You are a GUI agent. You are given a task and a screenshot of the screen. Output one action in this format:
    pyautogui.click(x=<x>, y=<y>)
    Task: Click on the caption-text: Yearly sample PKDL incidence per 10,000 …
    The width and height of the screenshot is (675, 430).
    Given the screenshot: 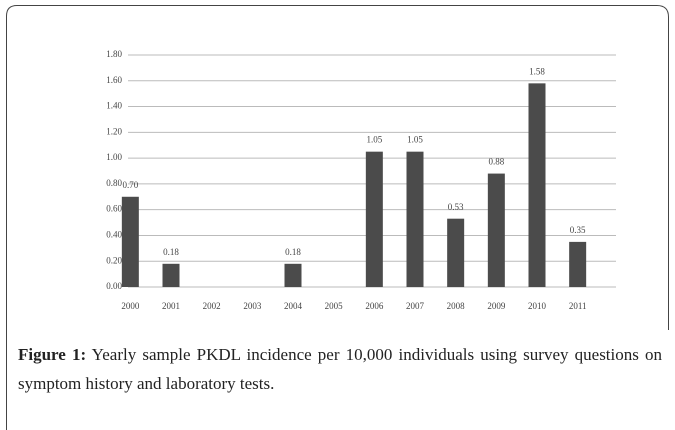 What is the action you would take?
    pyautogui.click(x=340, y=369)
    